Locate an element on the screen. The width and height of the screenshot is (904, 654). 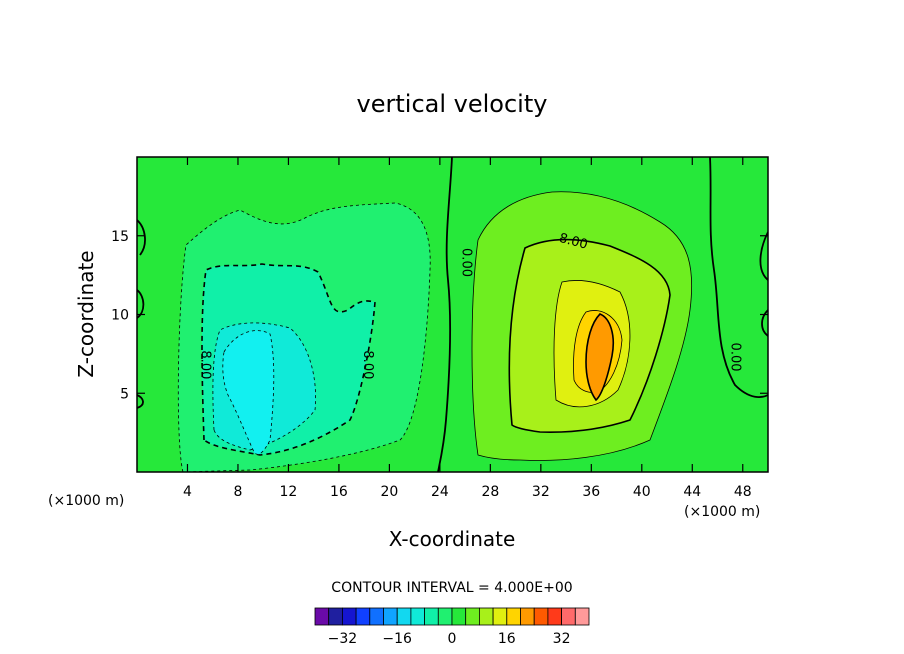
y-tick-label: 15 is located at coordinates (120, 237).